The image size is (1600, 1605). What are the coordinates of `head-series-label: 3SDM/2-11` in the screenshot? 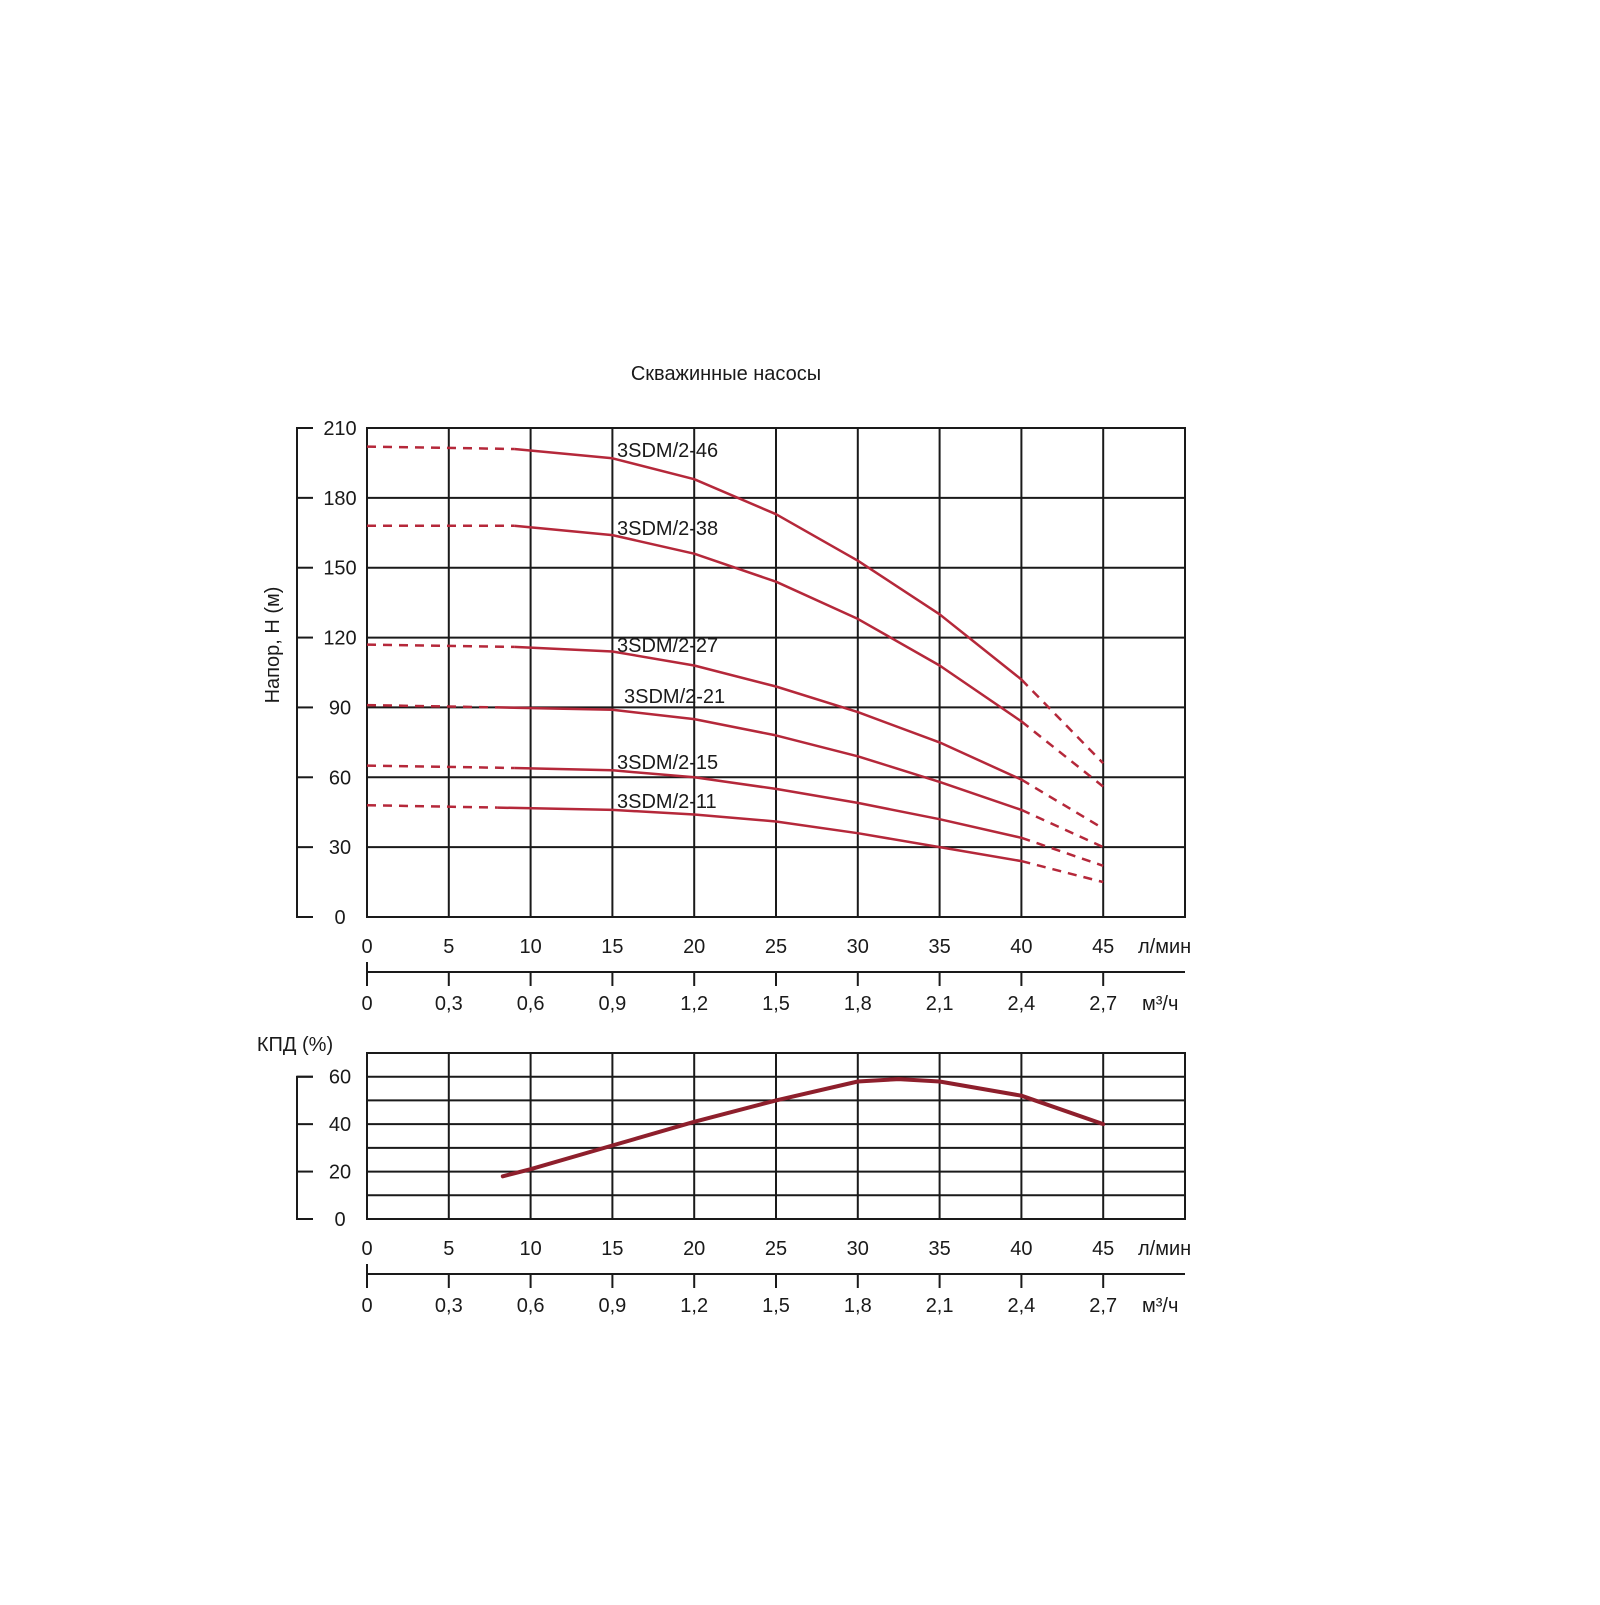 It's located at (667, 802).